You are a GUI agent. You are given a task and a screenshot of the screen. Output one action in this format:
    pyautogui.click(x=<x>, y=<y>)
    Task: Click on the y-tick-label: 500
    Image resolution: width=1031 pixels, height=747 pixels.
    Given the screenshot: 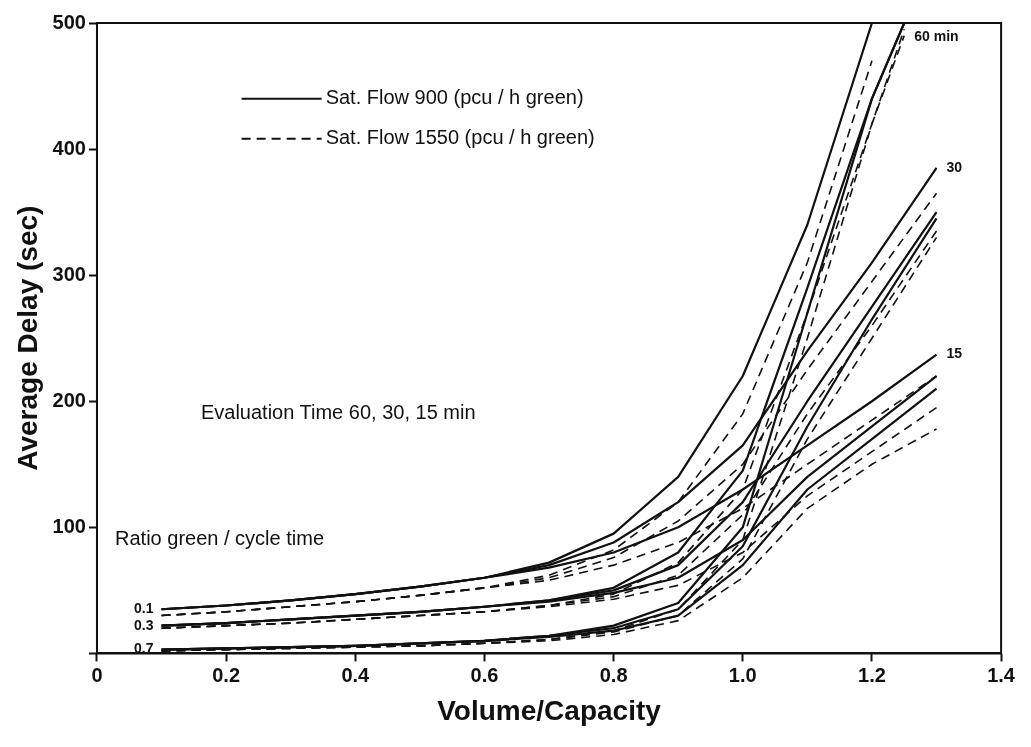 What is the action you would take?
    pyautogui.click(x=69, y=21)
    